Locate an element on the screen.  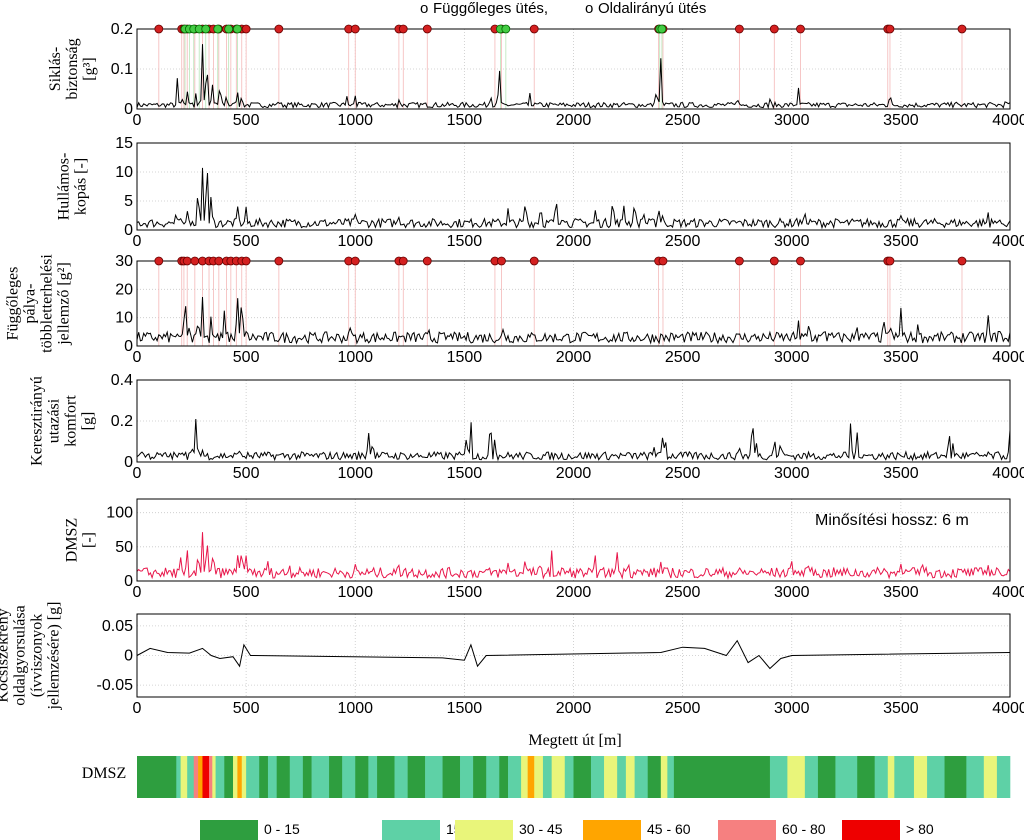
y-axis-label-line: Keresztirányú is located at coordinates (37, 421).